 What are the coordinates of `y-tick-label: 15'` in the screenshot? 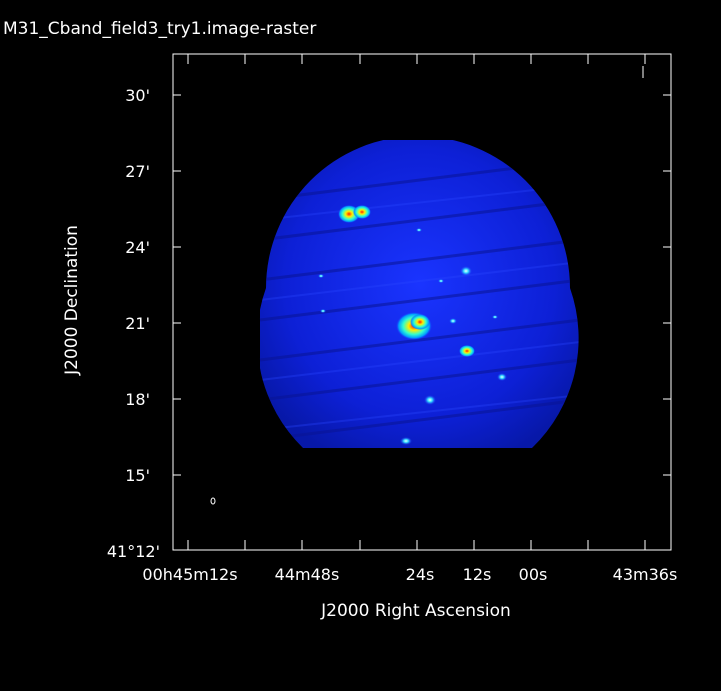 It's located at (137, 475).